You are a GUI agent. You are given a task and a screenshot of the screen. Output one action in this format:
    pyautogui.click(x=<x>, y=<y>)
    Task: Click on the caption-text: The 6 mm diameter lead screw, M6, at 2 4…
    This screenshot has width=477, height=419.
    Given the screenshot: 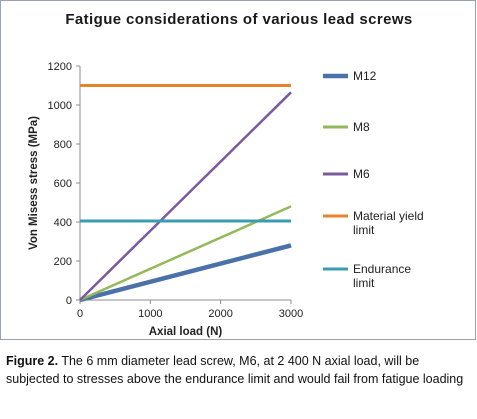 What is the action you would take?
    pyautogui.click(x=235, y=370)
    